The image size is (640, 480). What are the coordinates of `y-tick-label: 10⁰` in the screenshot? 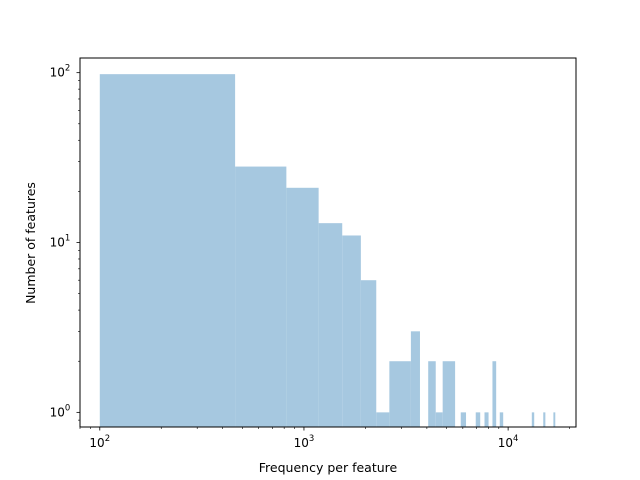 It's located at (60, 411).